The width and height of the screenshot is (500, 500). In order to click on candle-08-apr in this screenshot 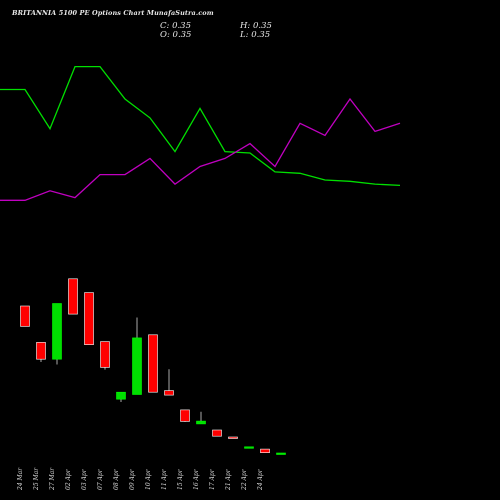, I will do `click(121, 396)`.